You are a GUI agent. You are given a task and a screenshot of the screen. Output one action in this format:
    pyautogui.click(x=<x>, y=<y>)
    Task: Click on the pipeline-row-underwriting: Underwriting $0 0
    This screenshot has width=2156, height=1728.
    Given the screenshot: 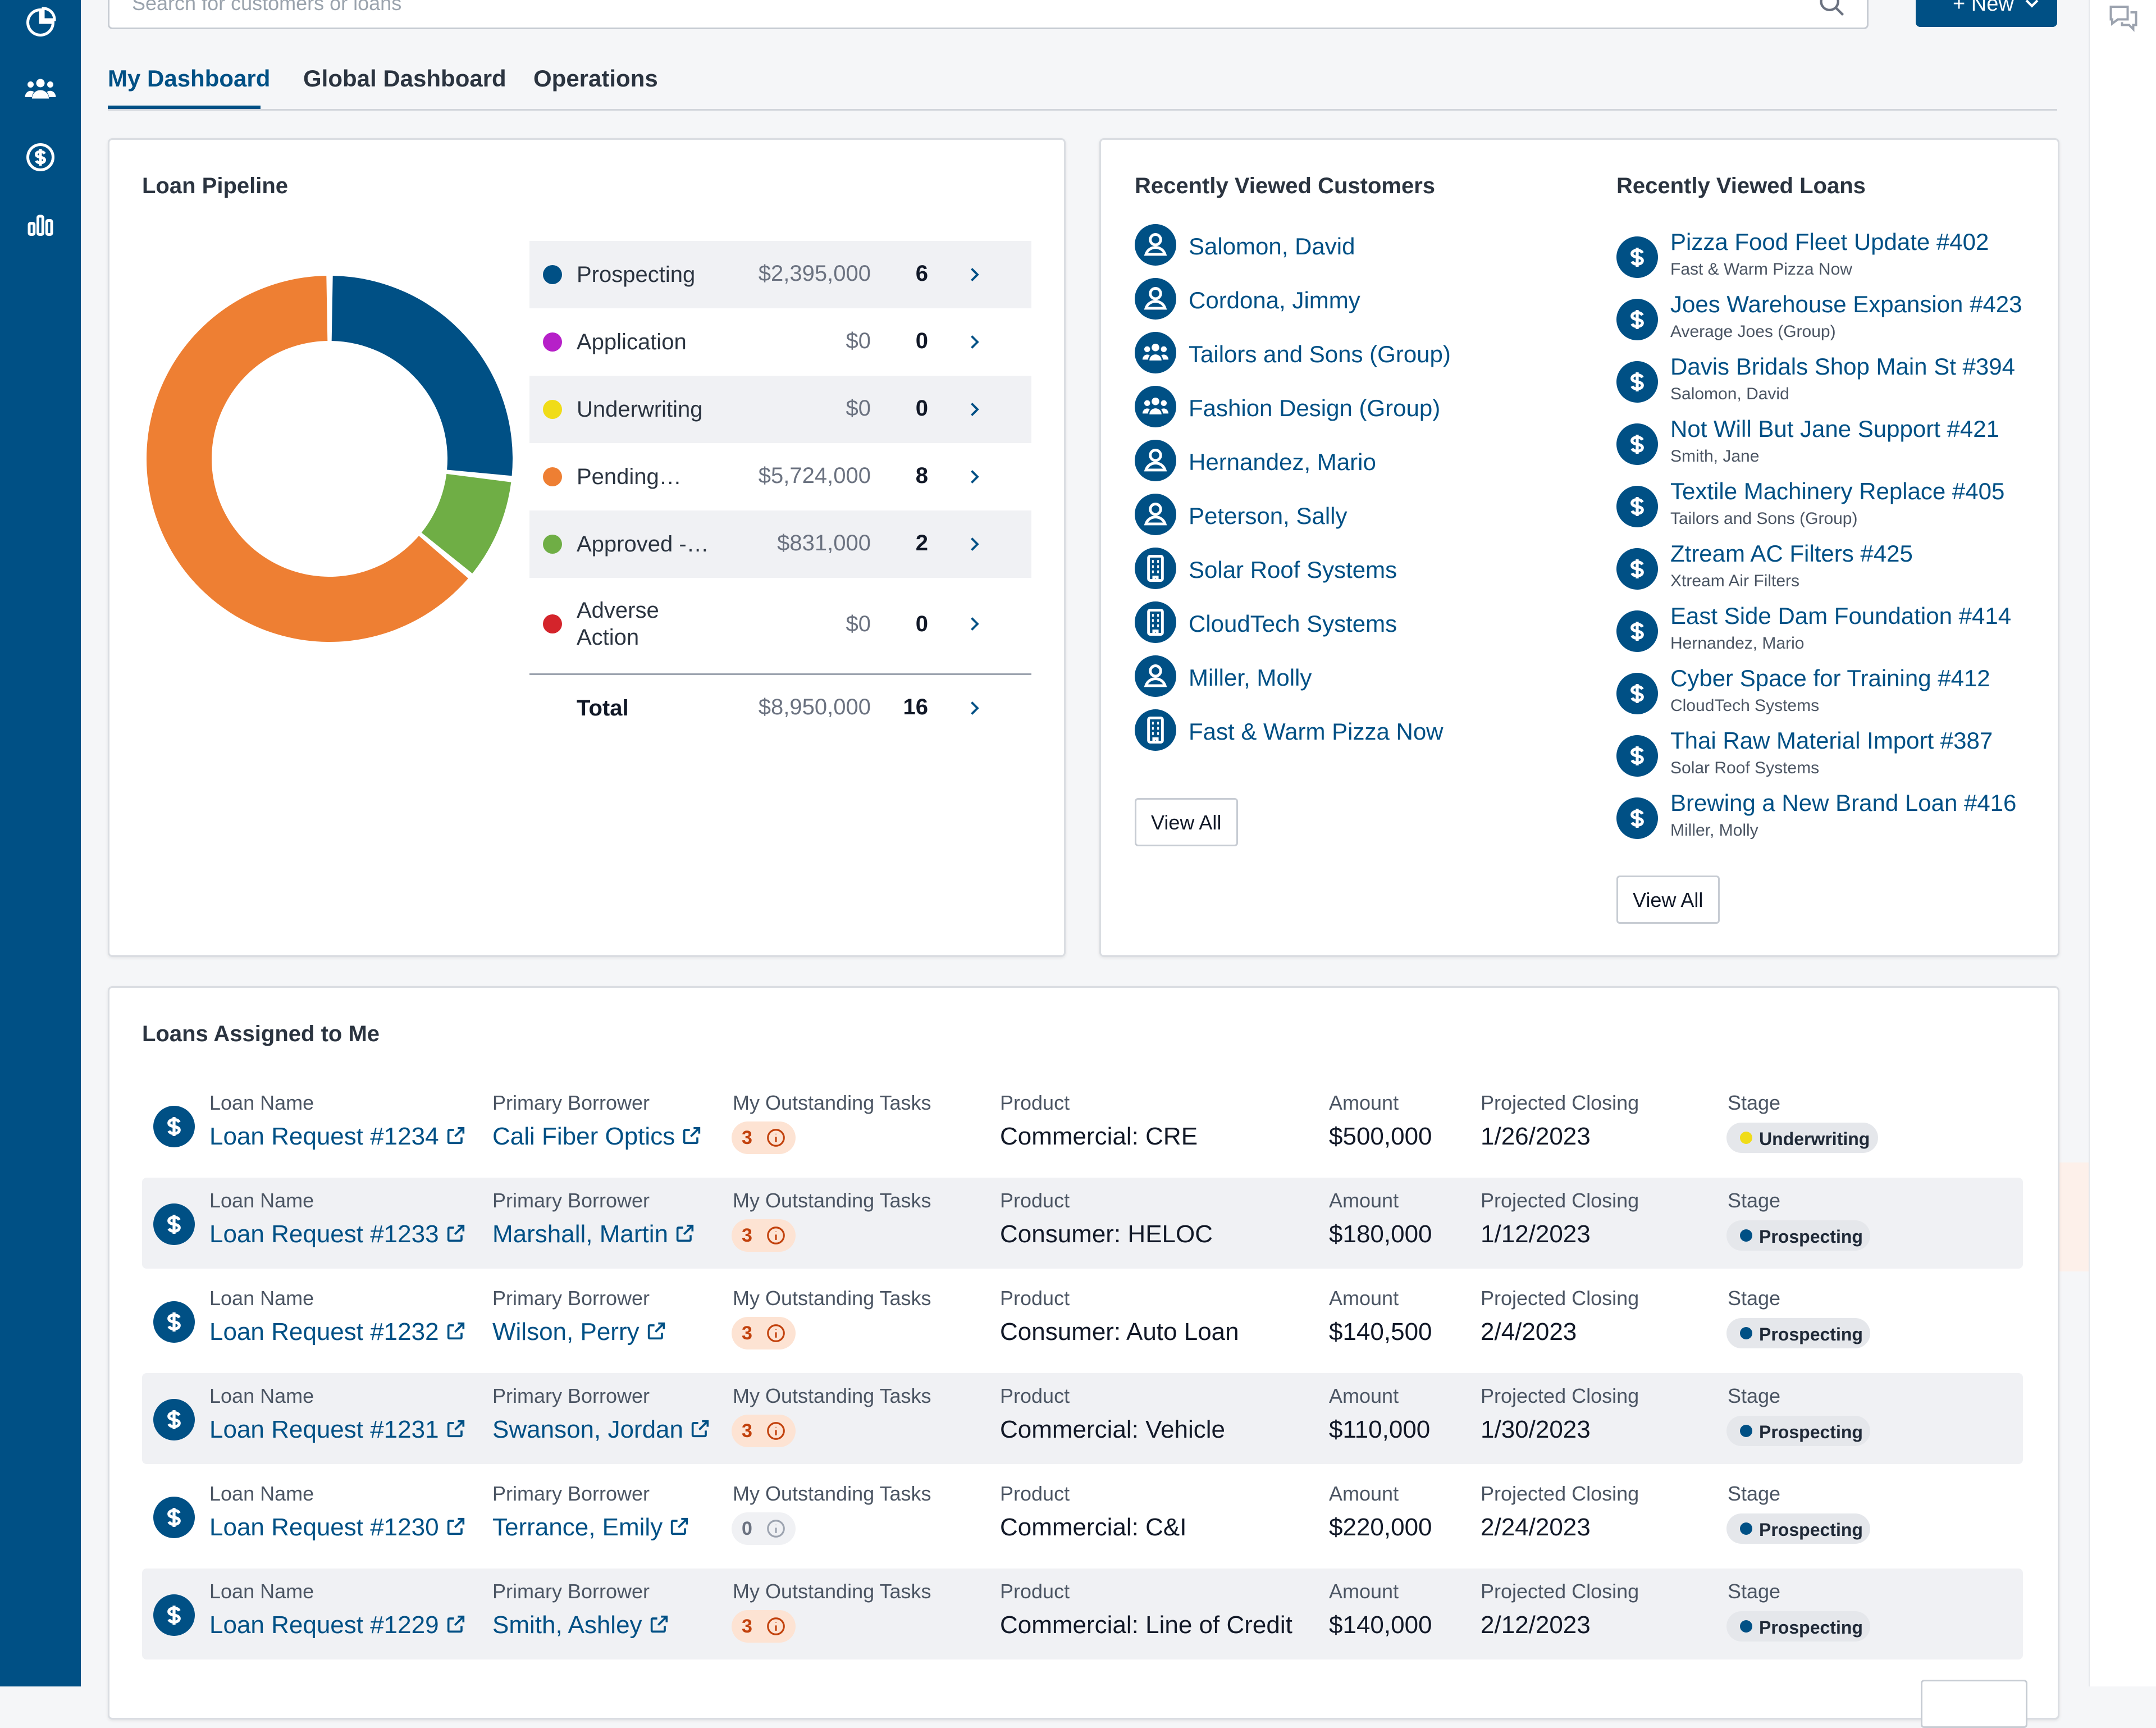 What is the action you would take?
    pyautogui.click(x=780, y=409)
    